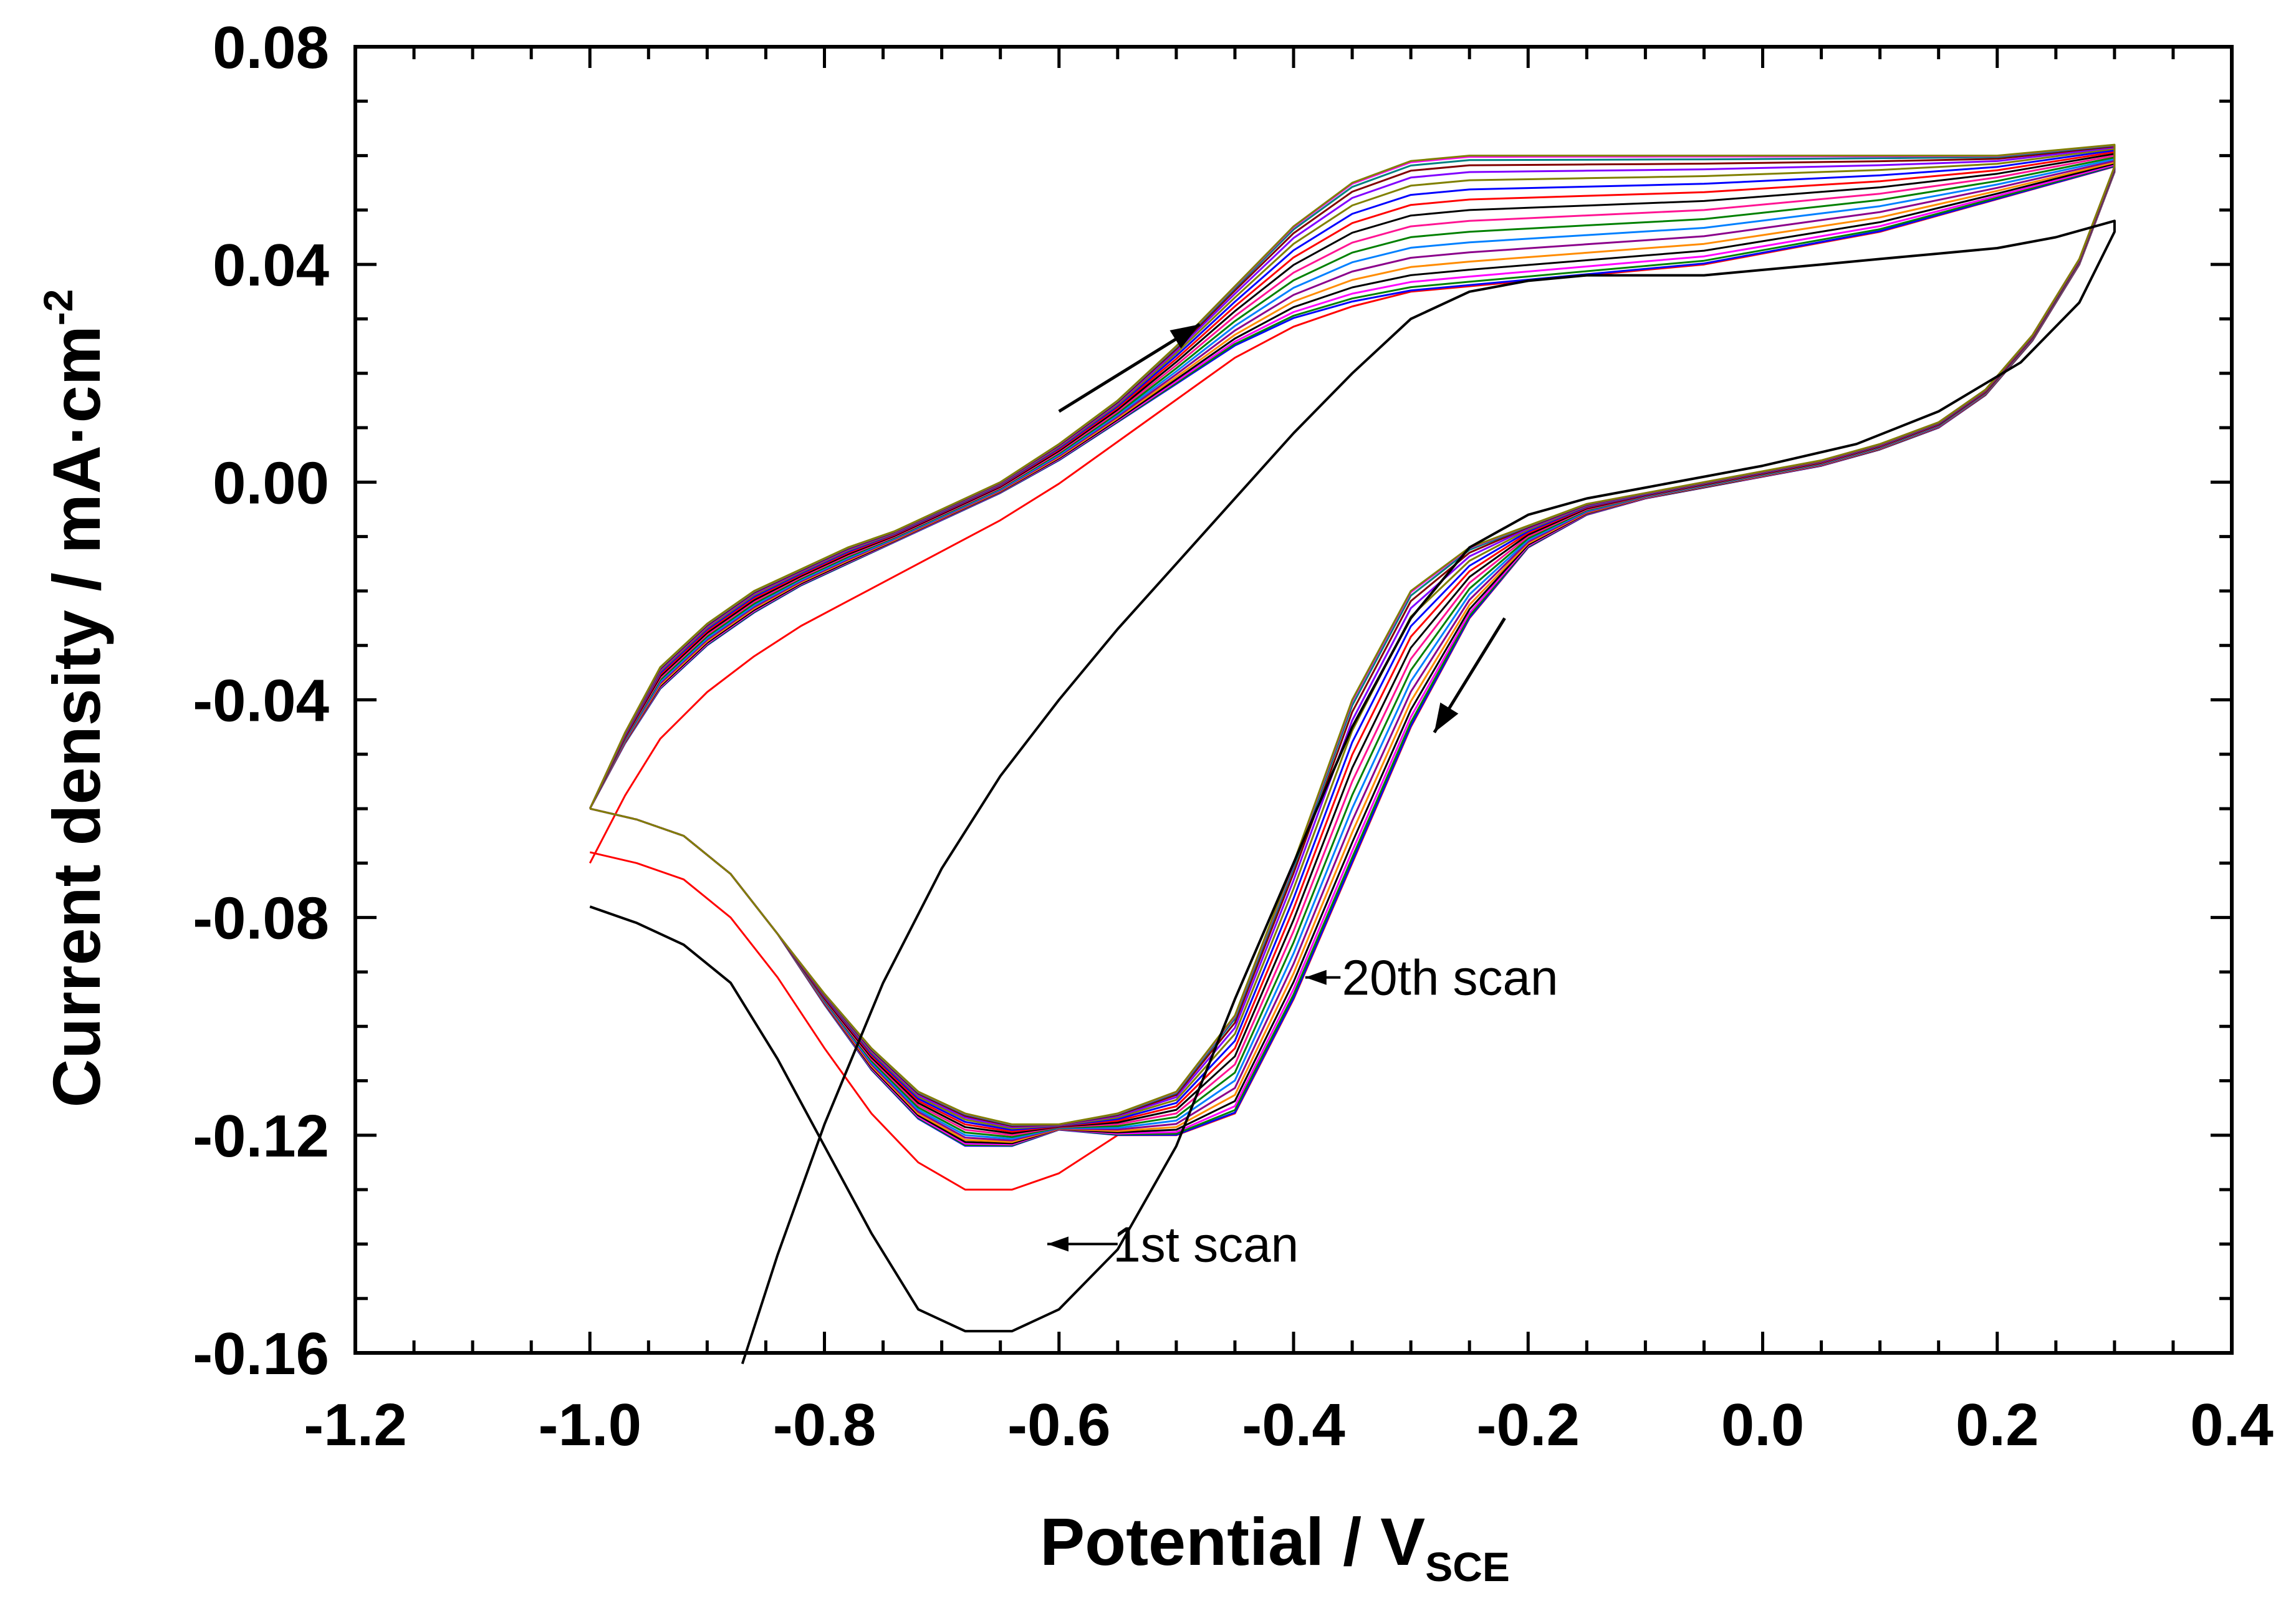  I want to click on forward-scan-arrow-head, so click(1185, 336).